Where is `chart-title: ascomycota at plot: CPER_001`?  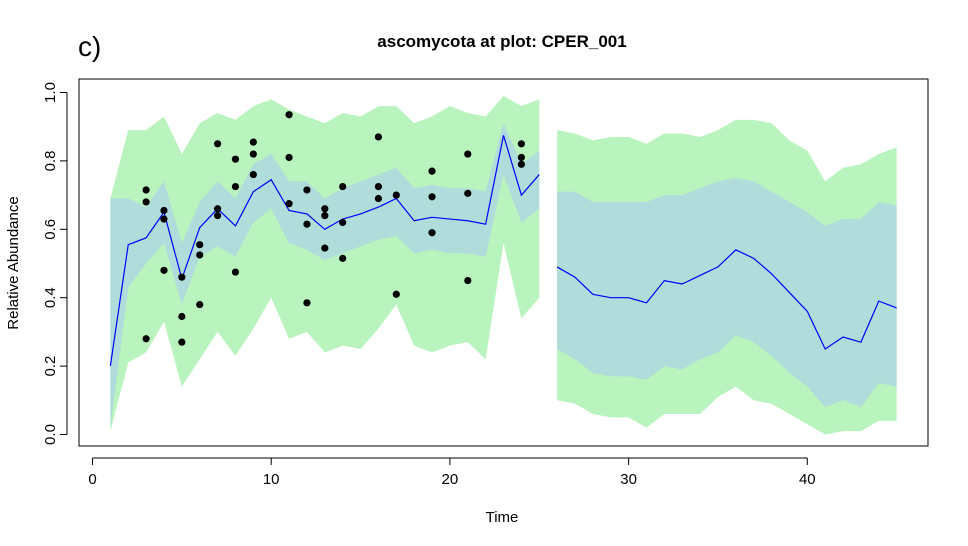
chart-title: ascomycota at plot: CPER_001 is located at coordinates (501, 41).